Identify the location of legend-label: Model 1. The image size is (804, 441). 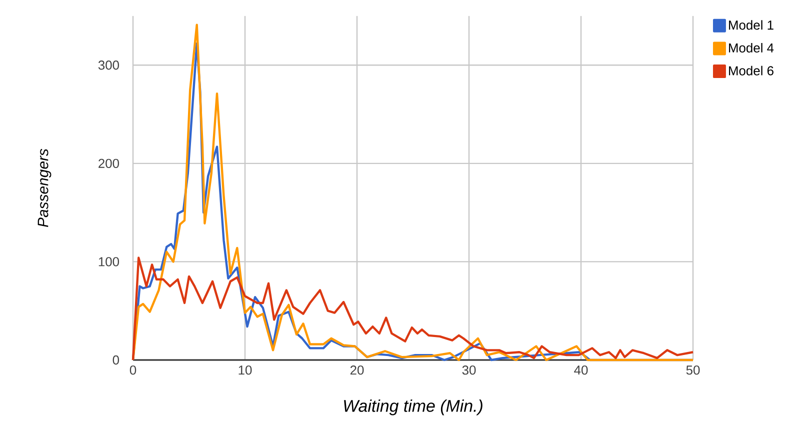
(751, 25).